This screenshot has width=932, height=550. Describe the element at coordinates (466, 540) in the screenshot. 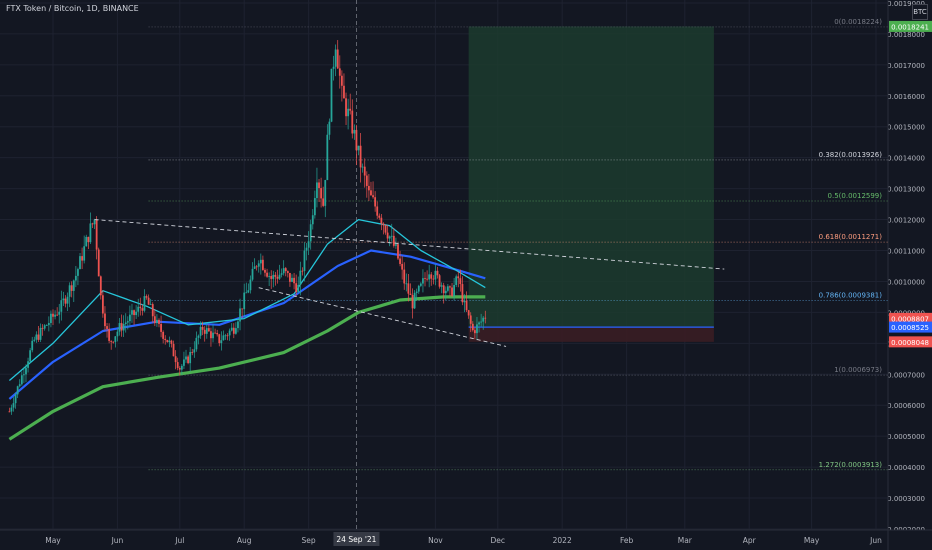

I see `time-axis` at that location.